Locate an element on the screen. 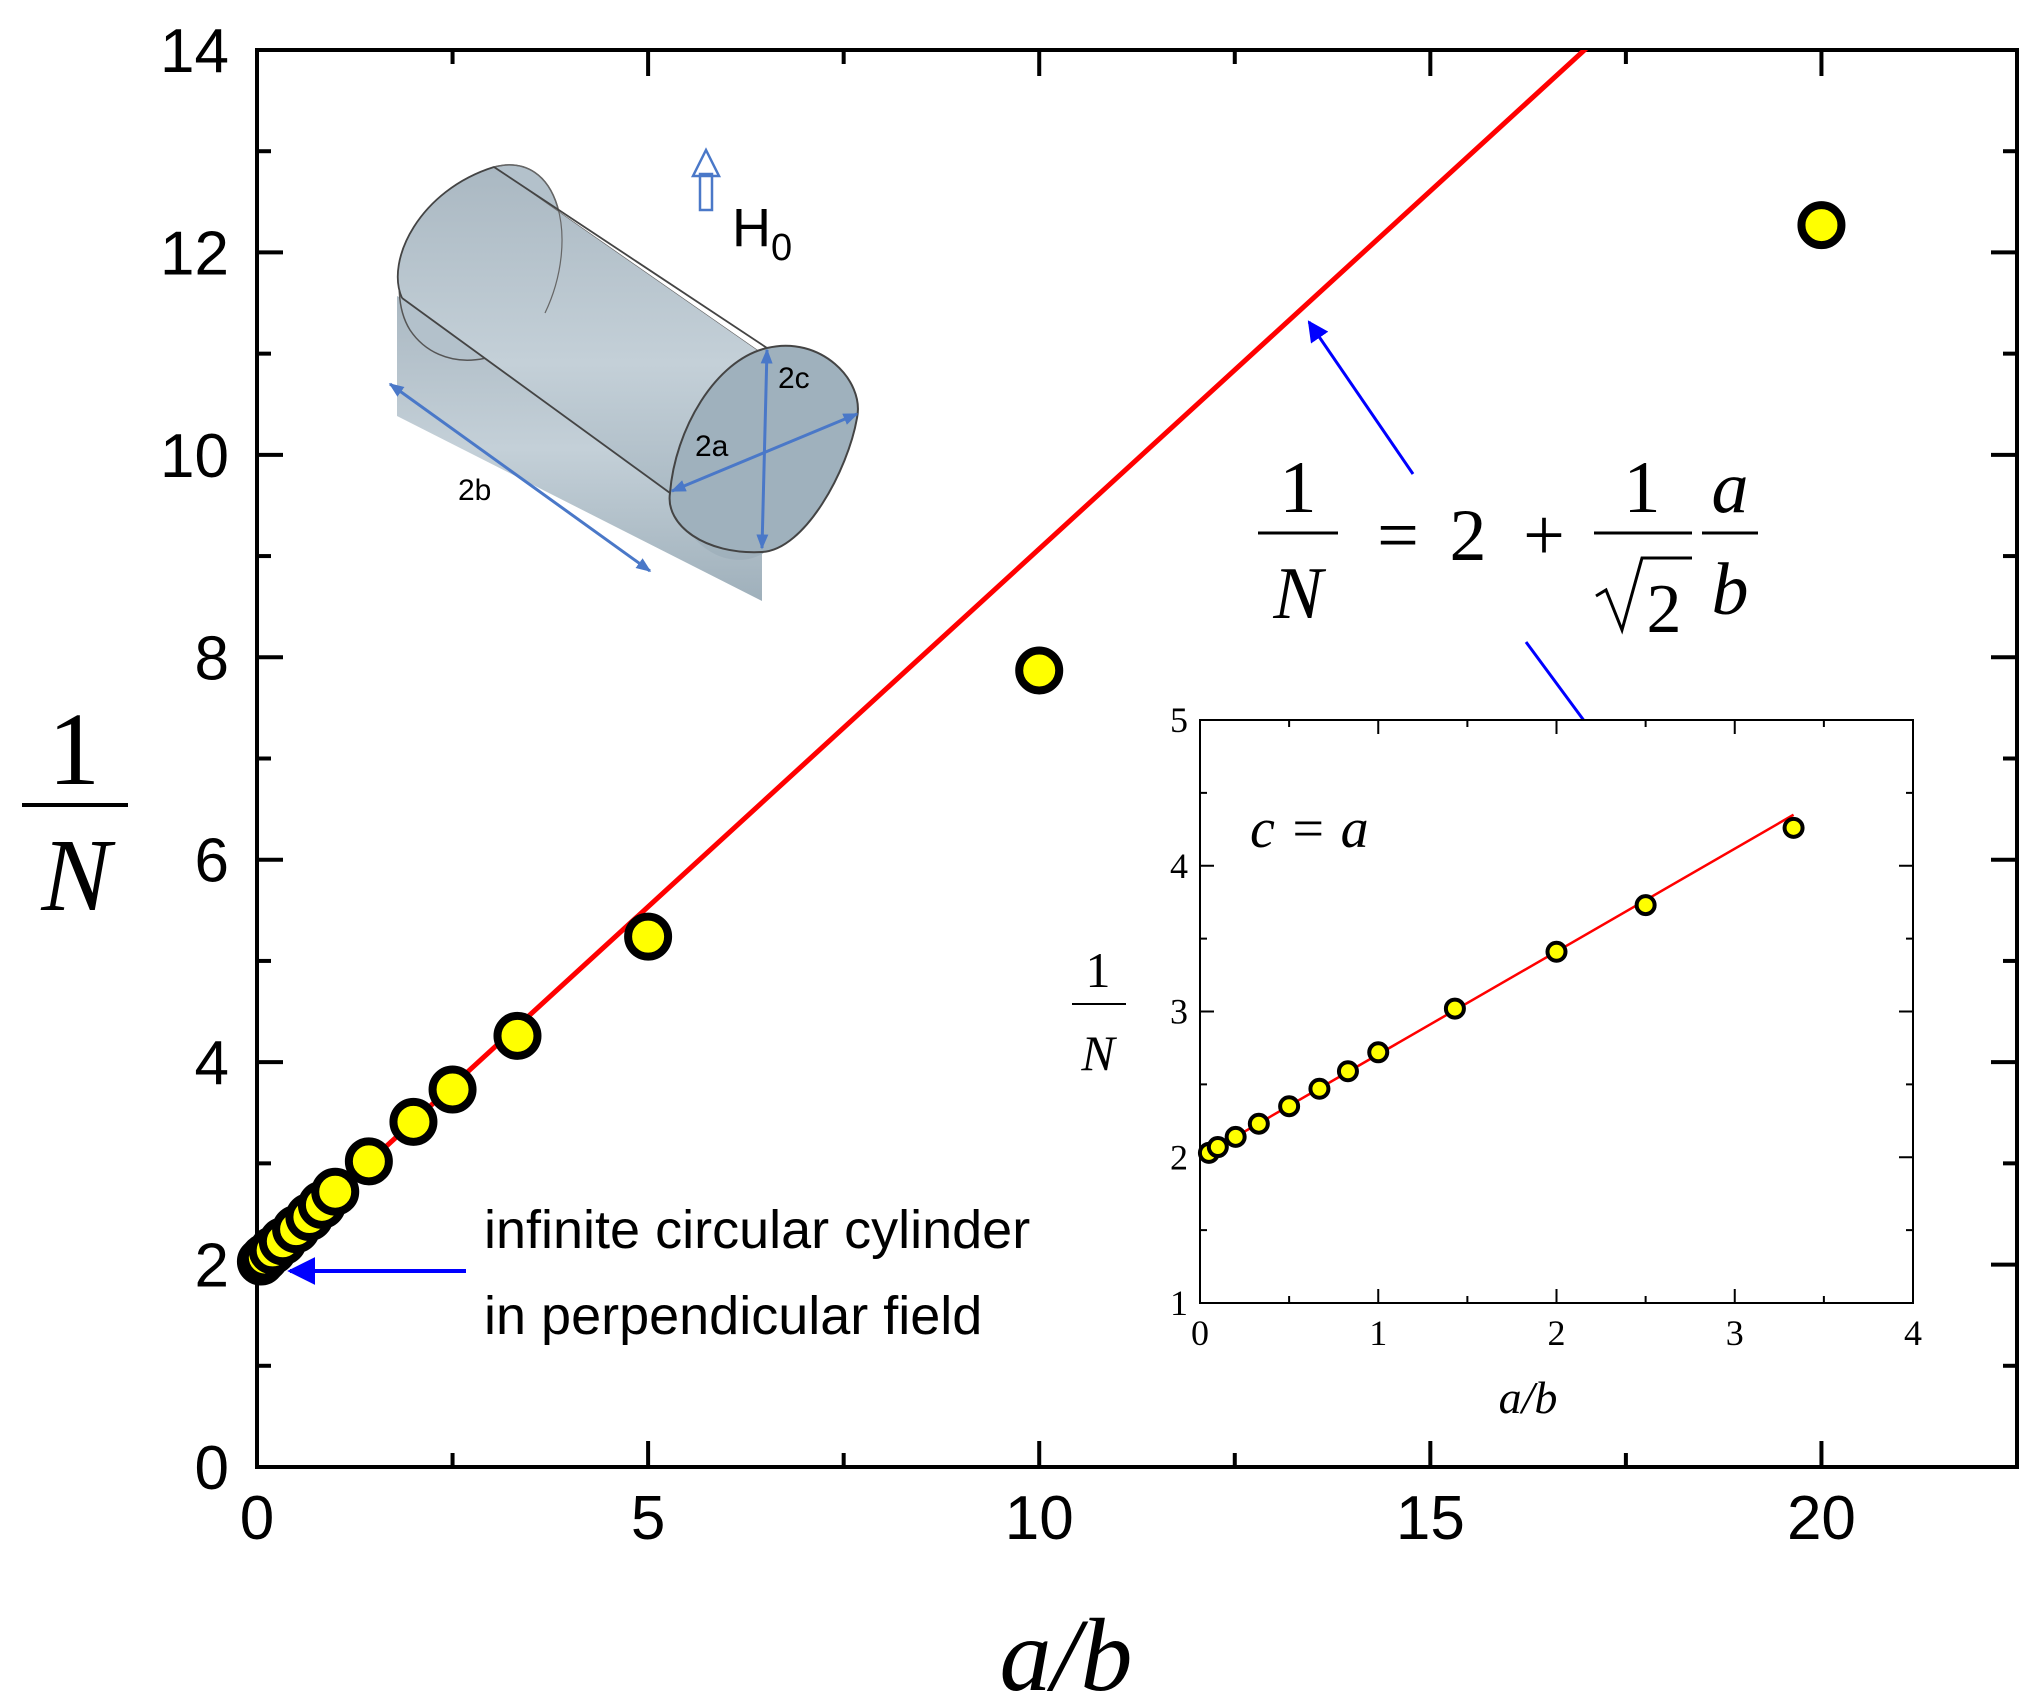 This screenshot has height=1704, width=2036. dim-label-2b: 2b is located at coordinates (474, 490).